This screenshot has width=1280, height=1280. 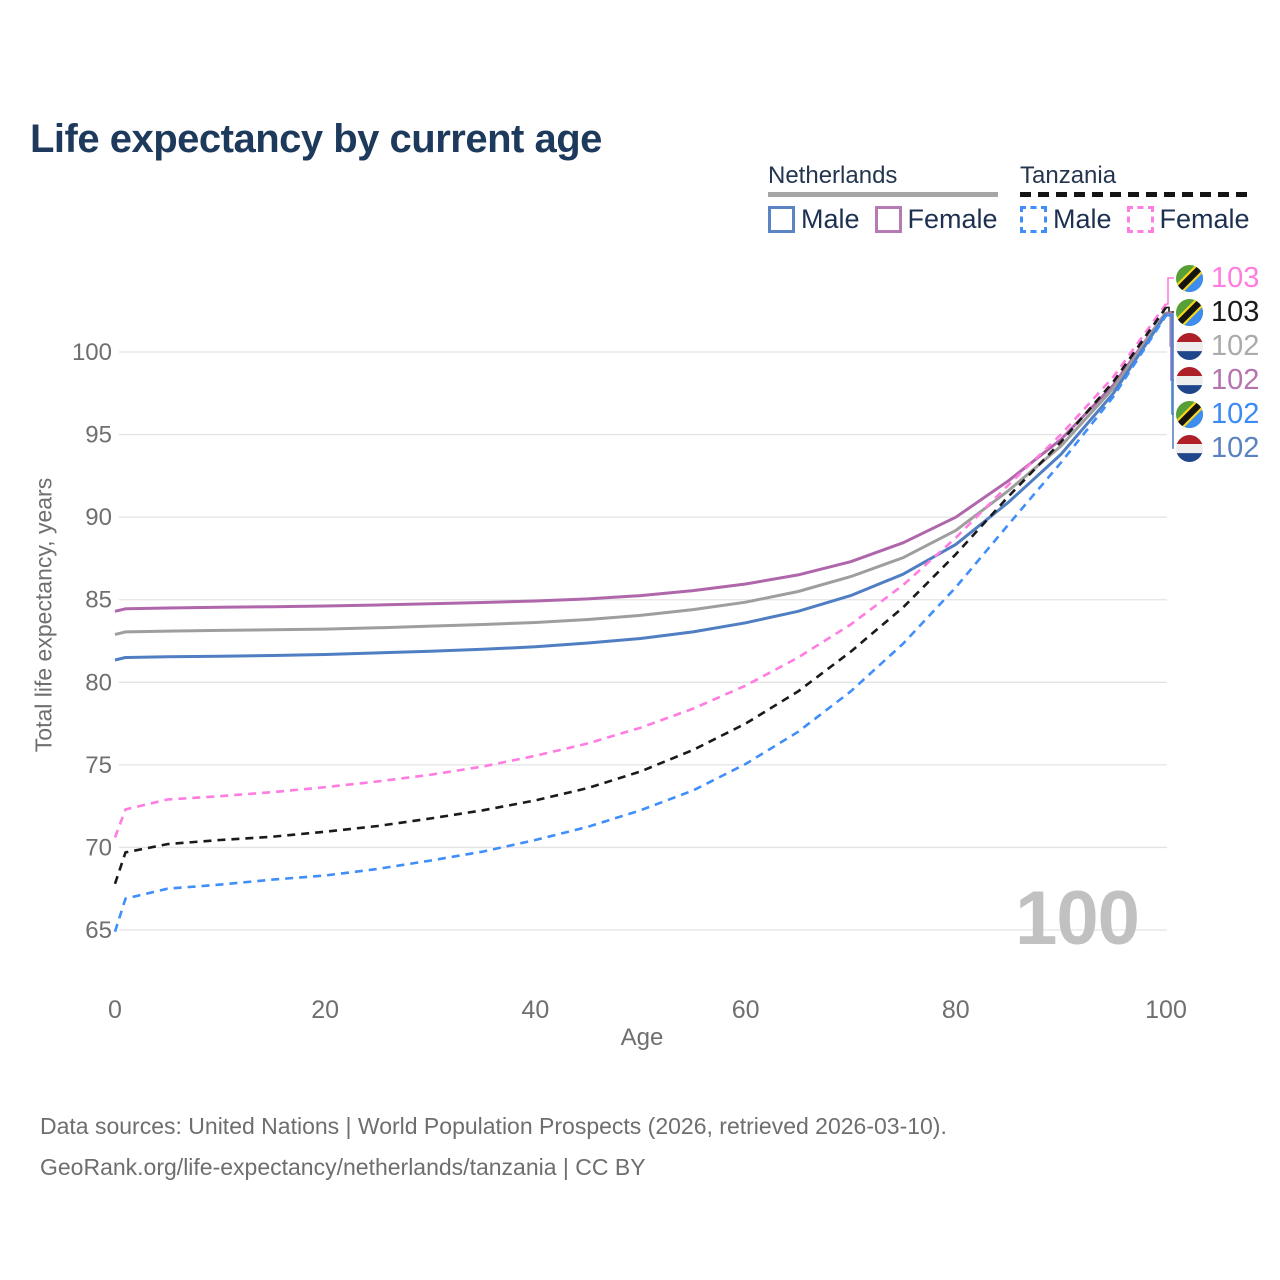 What do you see at coordinates (1235, 312) in the screenshot?
I see `end-value-tz_all: 103` at bounding box center [1235, 312].